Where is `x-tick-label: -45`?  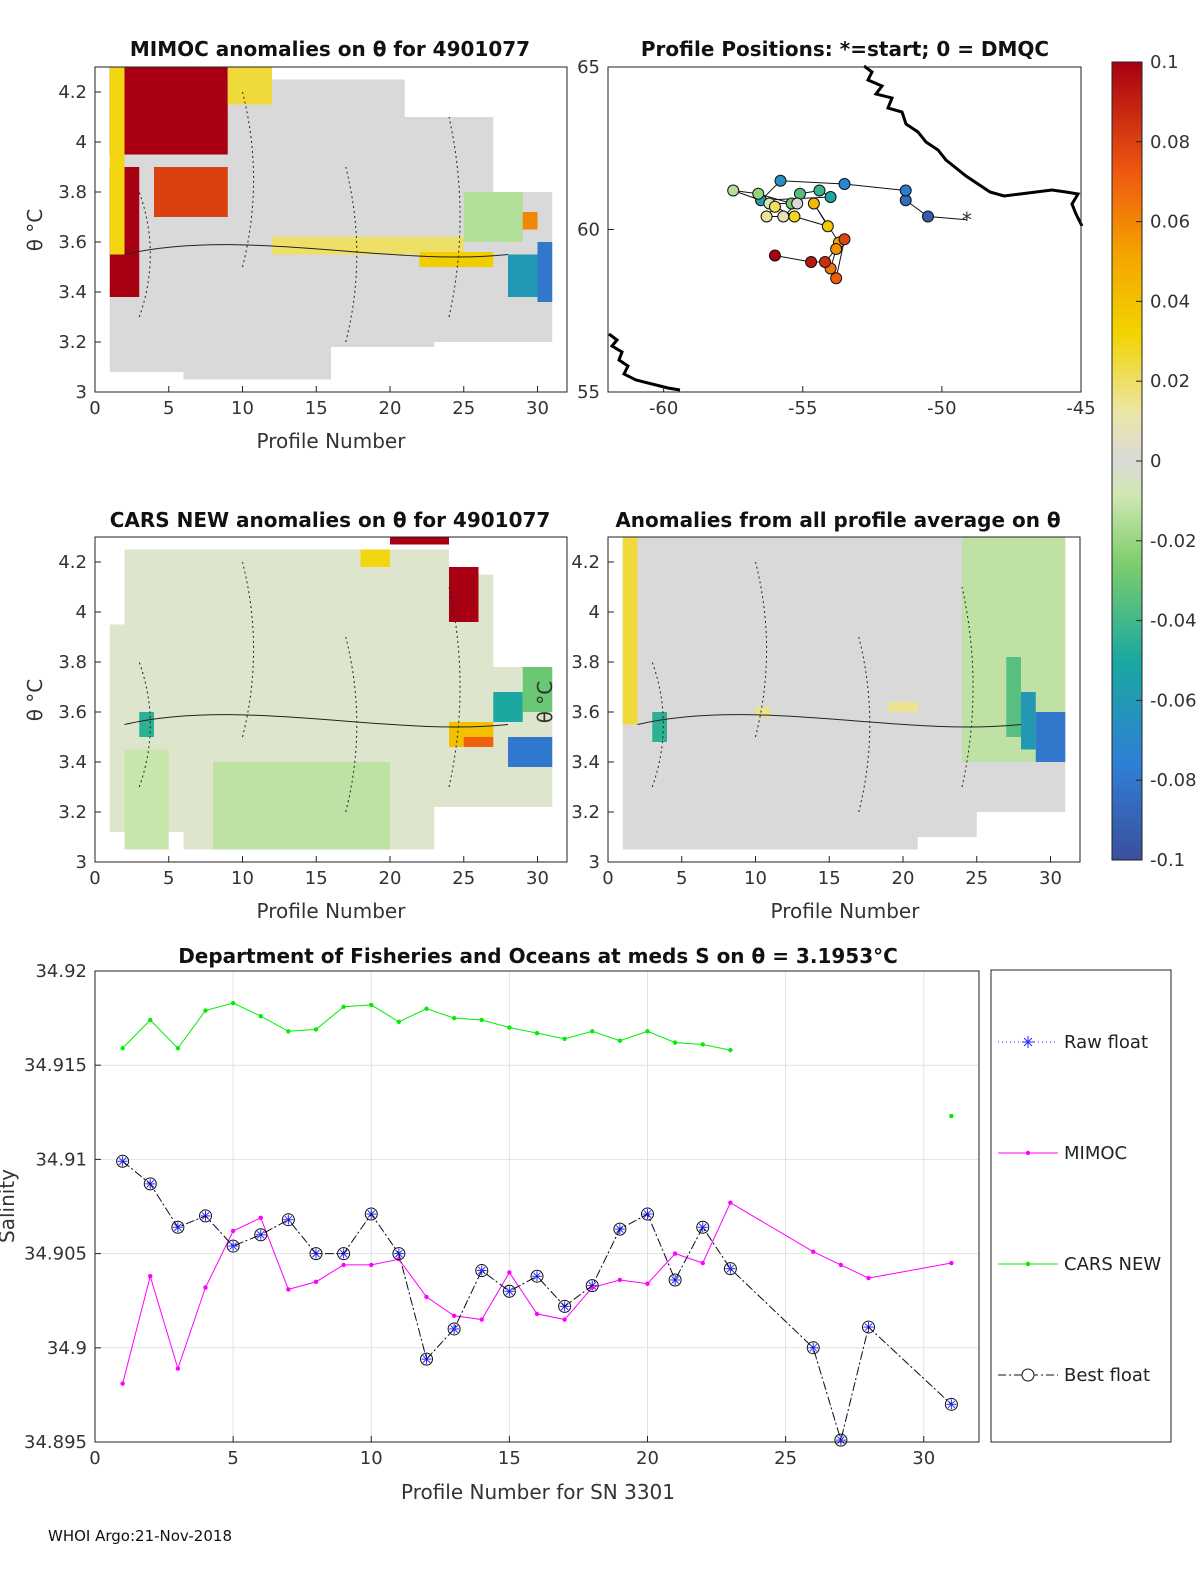 x-tick-label: -45 is located at coordinates (1080, 408).